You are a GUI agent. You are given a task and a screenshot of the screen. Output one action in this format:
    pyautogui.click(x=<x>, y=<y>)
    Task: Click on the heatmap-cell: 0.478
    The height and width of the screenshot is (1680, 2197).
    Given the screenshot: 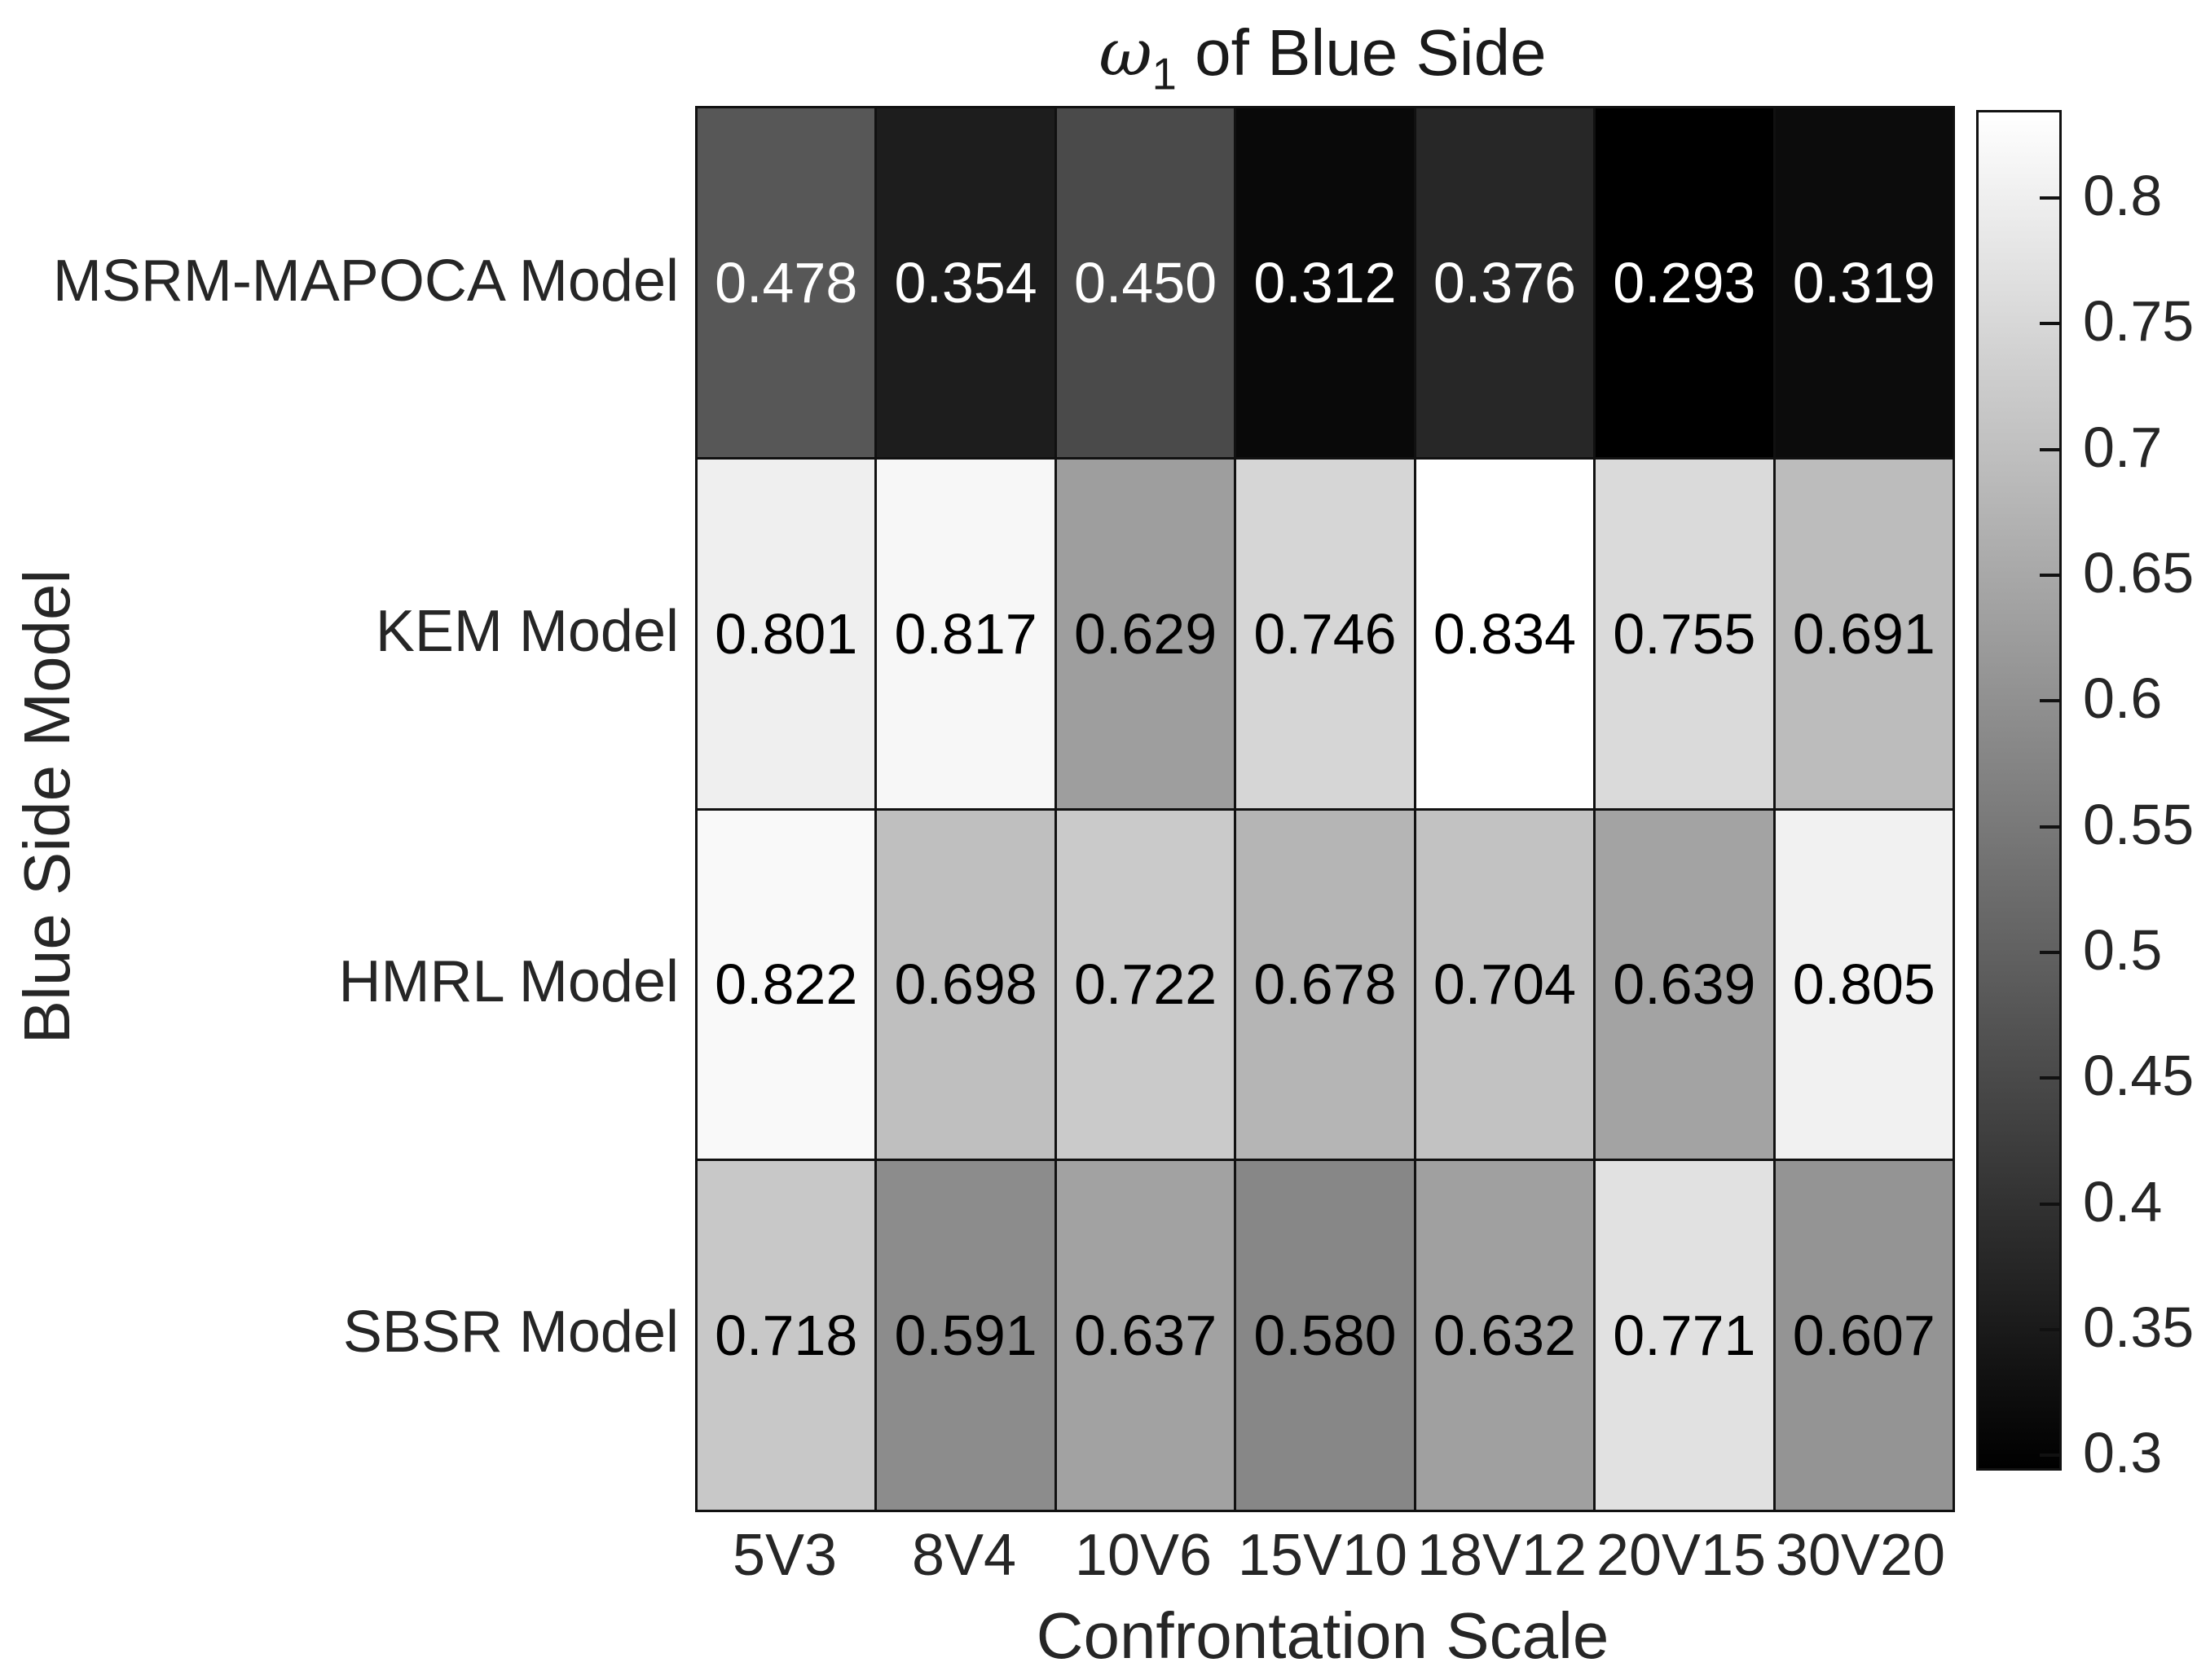 What is the action you would take?
    pyautogui.click(x=786, y=283)
    